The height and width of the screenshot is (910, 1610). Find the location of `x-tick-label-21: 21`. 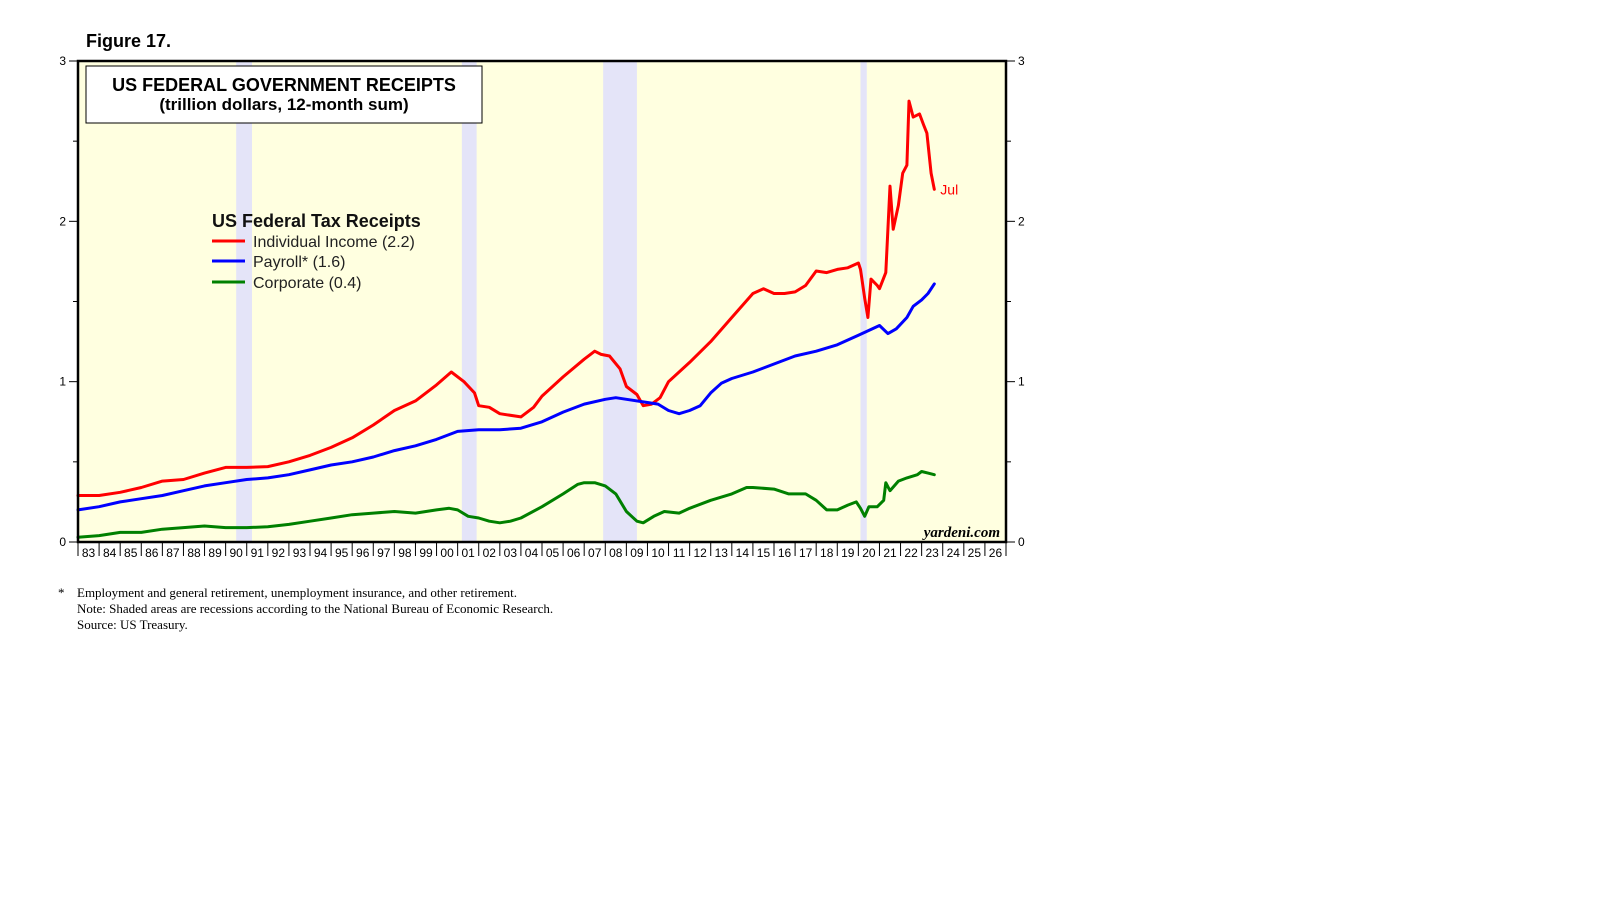

x-tick-label-21: 21 is located at coordinates (890, 553).